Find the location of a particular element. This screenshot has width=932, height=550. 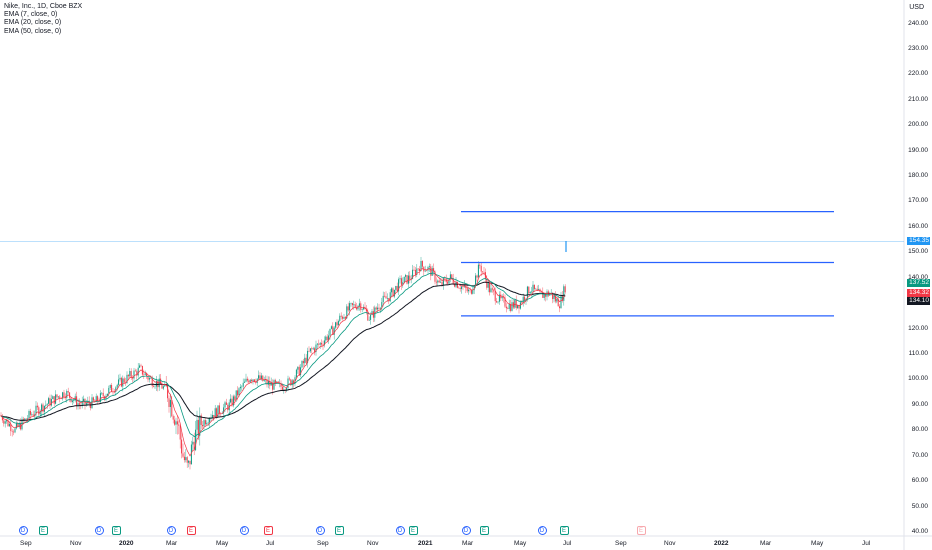

legend-ema-50: EMA (50, close, 0) is located at coordinates (33, 31).